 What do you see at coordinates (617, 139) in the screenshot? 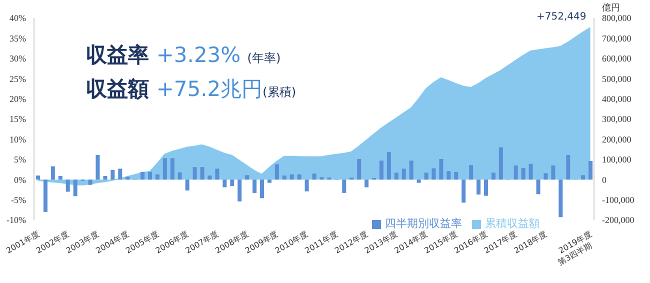
I see `y2-tick-label: 200,000` at bounding box center [617, 139].